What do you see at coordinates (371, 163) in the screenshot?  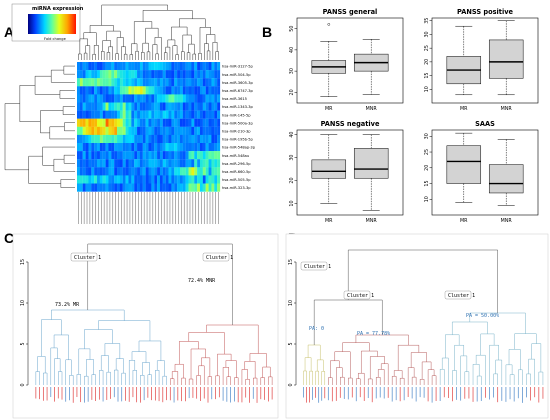 I see `box` at bounding box center [371, 163].